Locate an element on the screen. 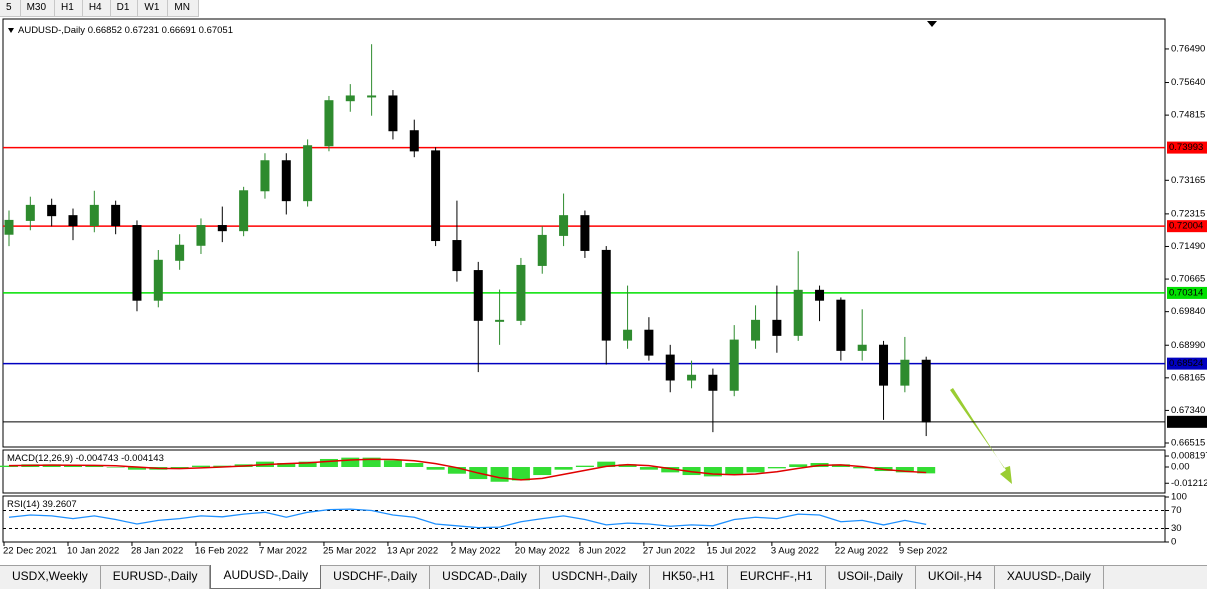 The width and height of the screenshot is (1207, 589). timeframe-button: M30 is located at coordinates (38, 8).